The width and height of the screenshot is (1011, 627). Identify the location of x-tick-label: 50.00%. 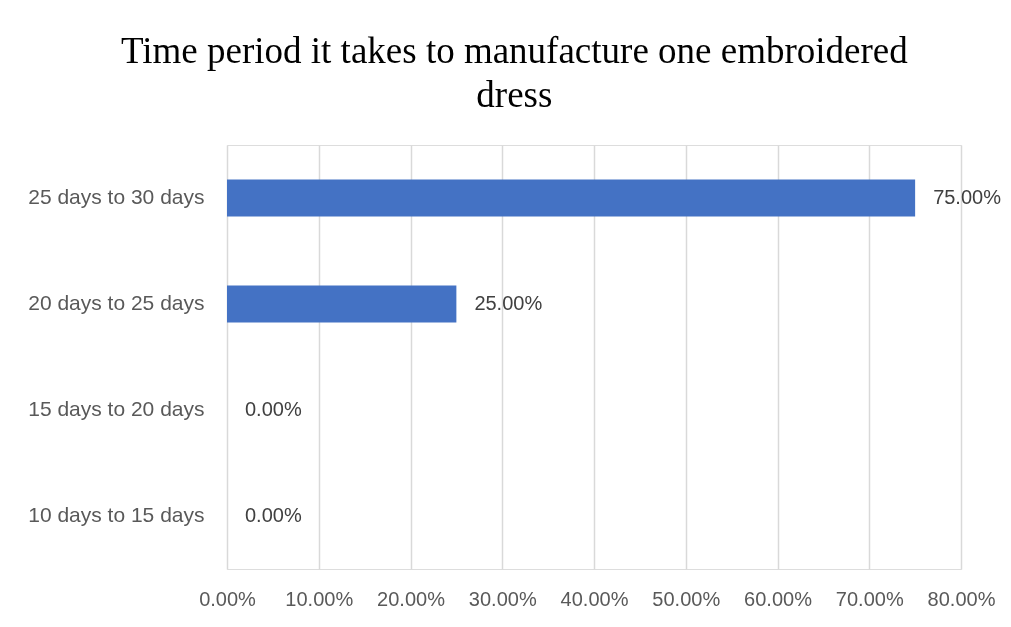
(686, 598).